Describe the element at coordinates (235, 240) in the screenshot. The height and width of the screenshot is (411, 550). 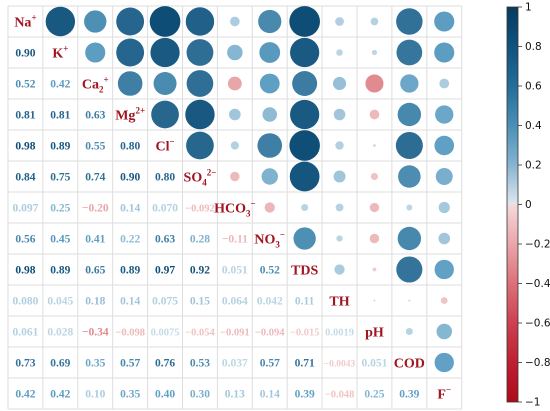
I see `correlation-value: −0.11` at that location.